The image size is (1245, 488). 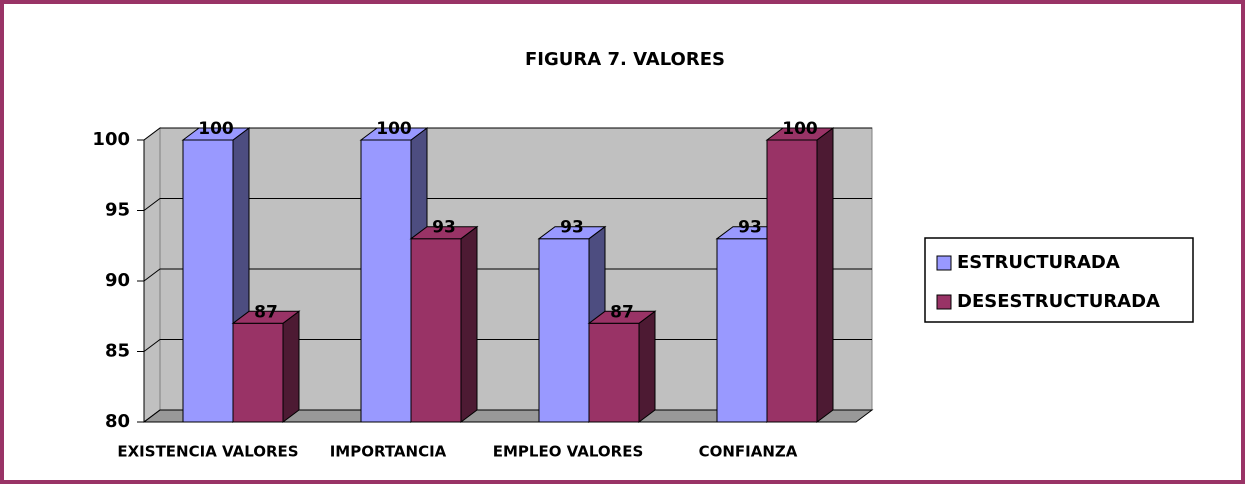 I want to click on y-tick-label: 85, so click(x=117, y=351).